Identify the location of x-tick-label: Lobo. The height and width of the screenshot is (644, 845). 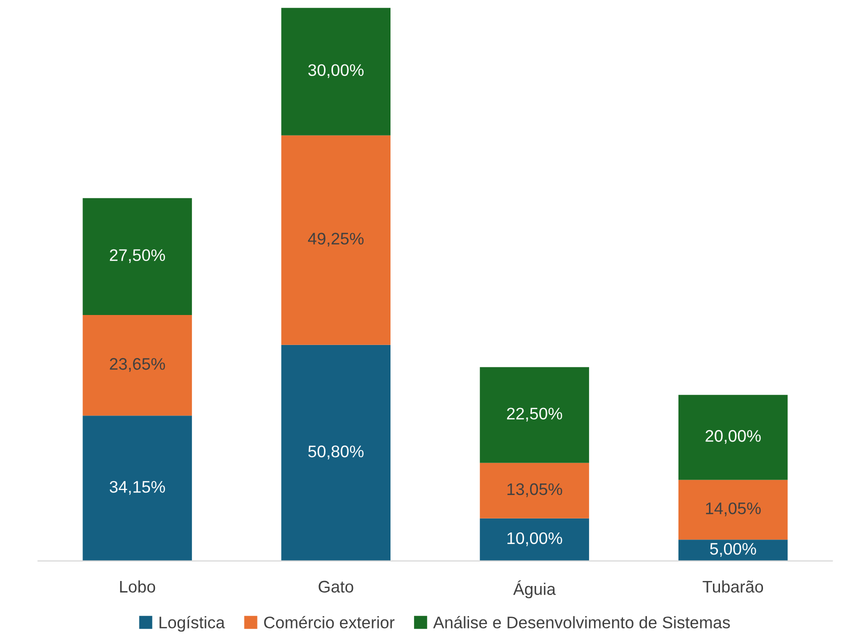
(138, 586).